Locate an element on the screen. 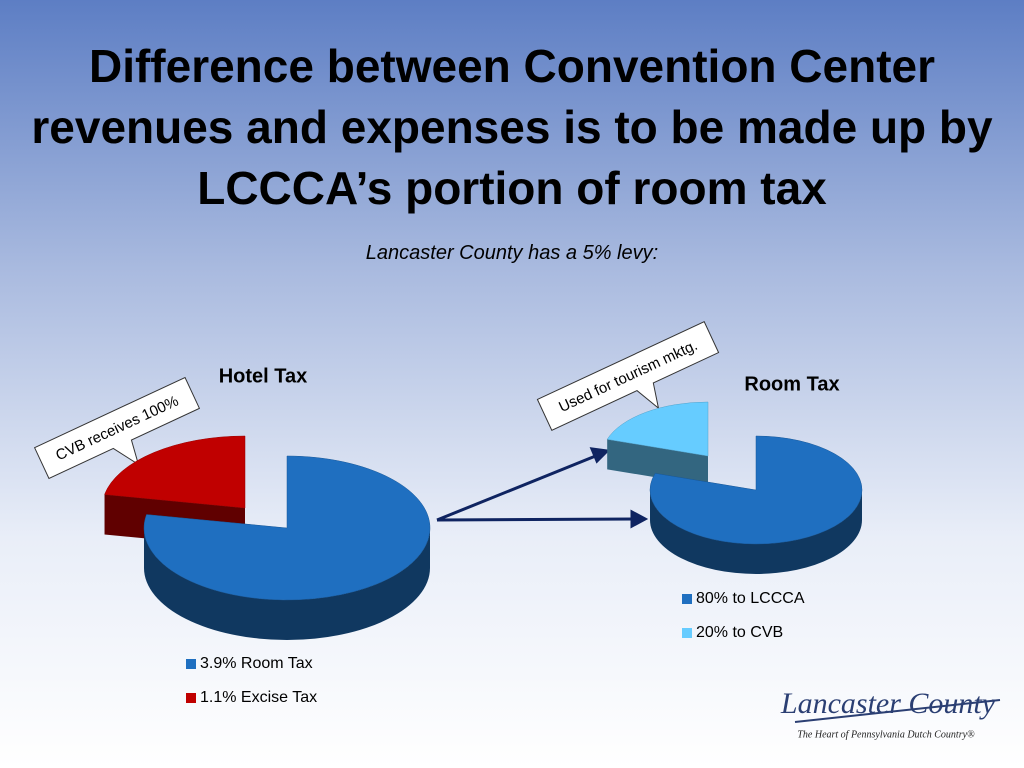 Image resolution: width=1024 pixels, height=768 pixels. logo-tagline: The Heart of Pennsylvania Dutch Country® is located at coordinates (886, 734).